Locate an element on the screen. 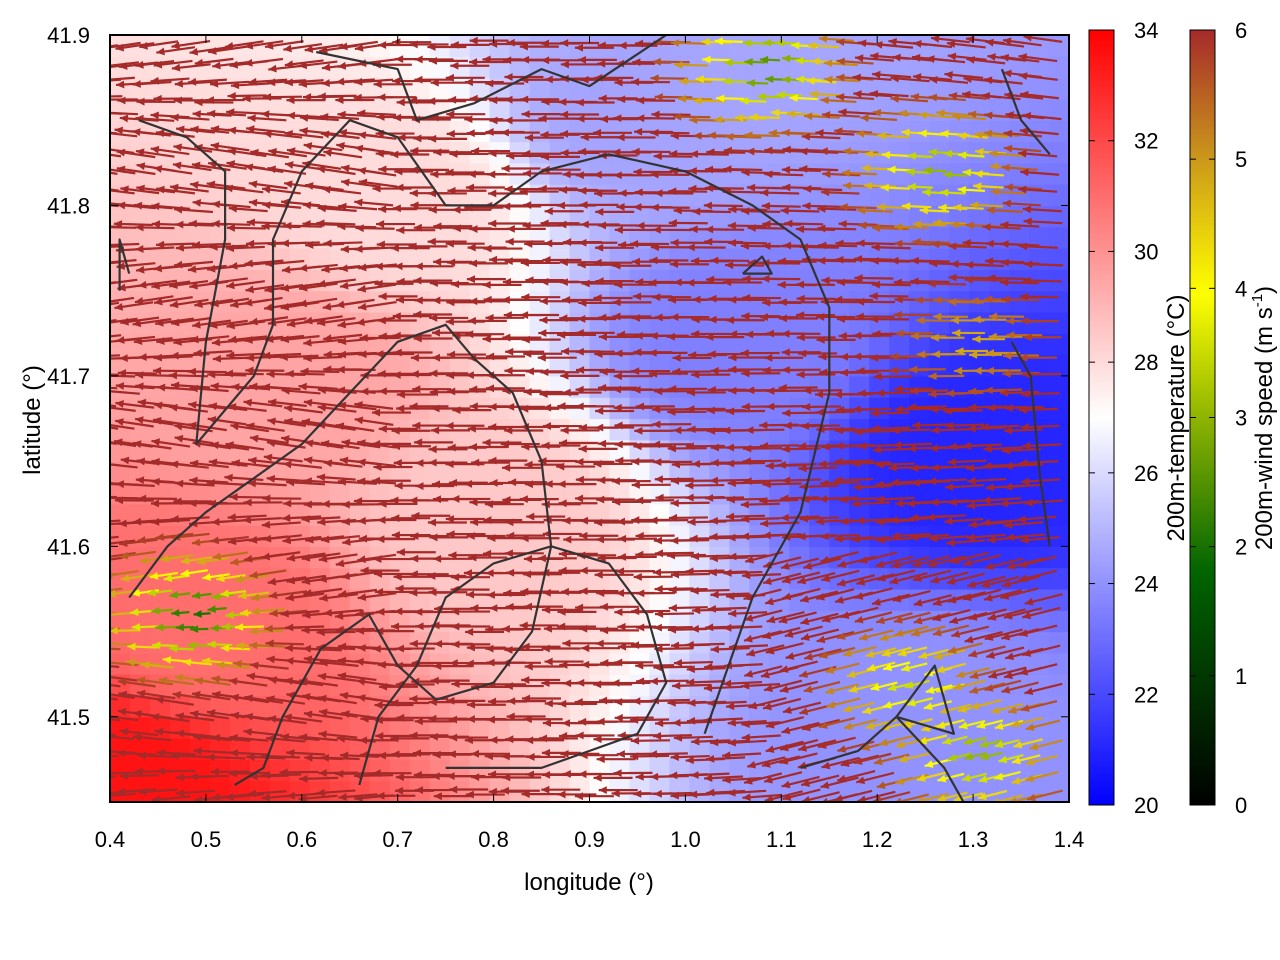 The width and height of the screenshot is (1280, 960). colorbar-tick-label: 5 is located at coordinates (1241, 159).